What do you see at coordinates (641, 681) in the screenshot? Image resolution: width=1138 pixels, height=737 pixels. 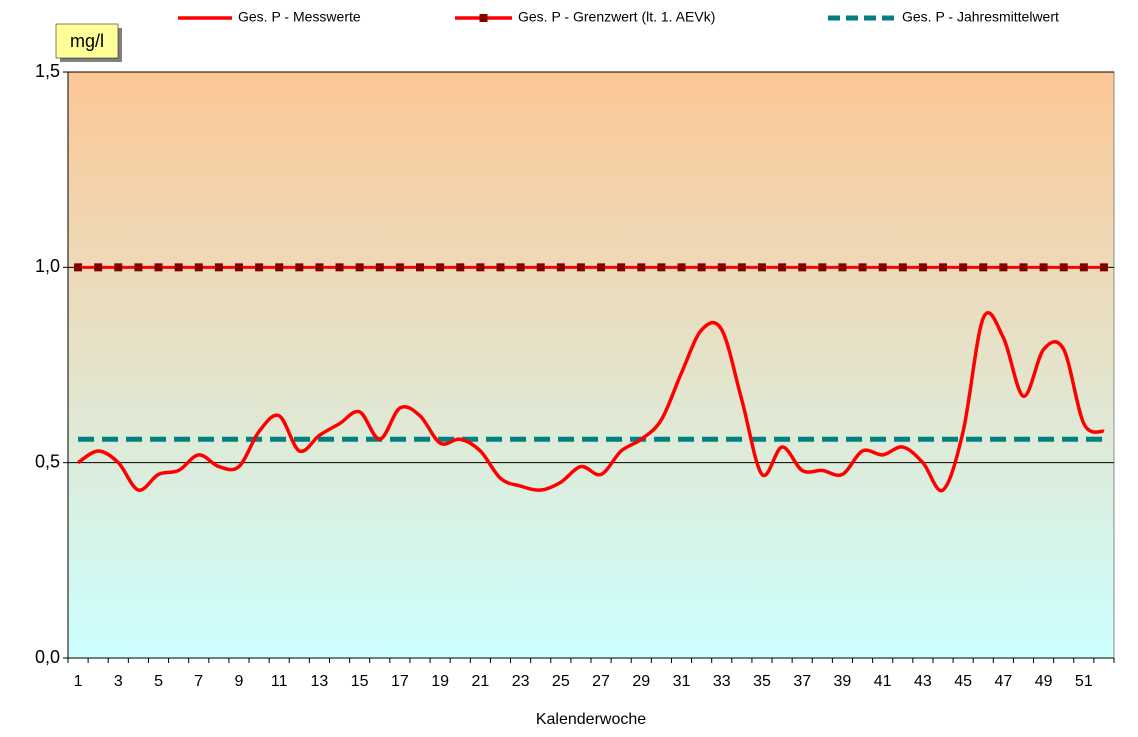 I see `x-tick-label: 29` at bounding box center [641, 681].